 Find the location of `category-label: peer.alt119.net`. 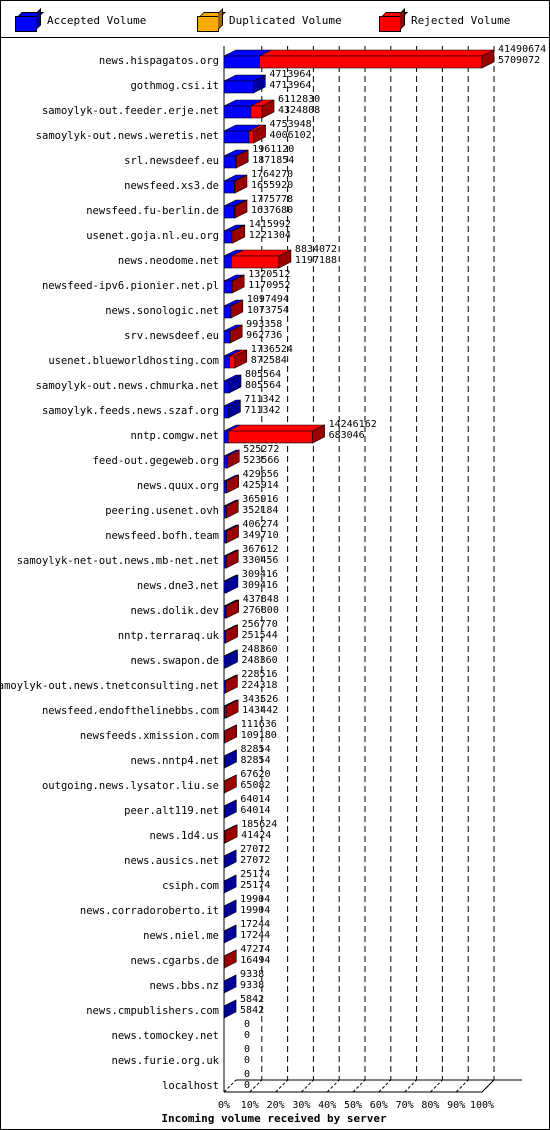

category-label: peer.alt119.net is located at coordinates (171, 811).